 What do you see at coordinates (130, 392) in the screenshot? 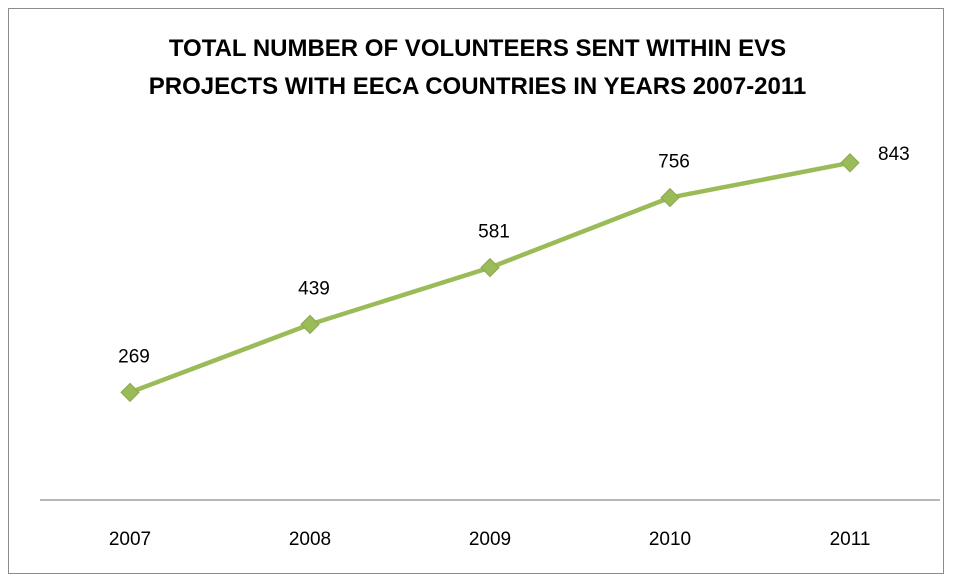
I see `data-point-2007` at bounding box center [130, 392].